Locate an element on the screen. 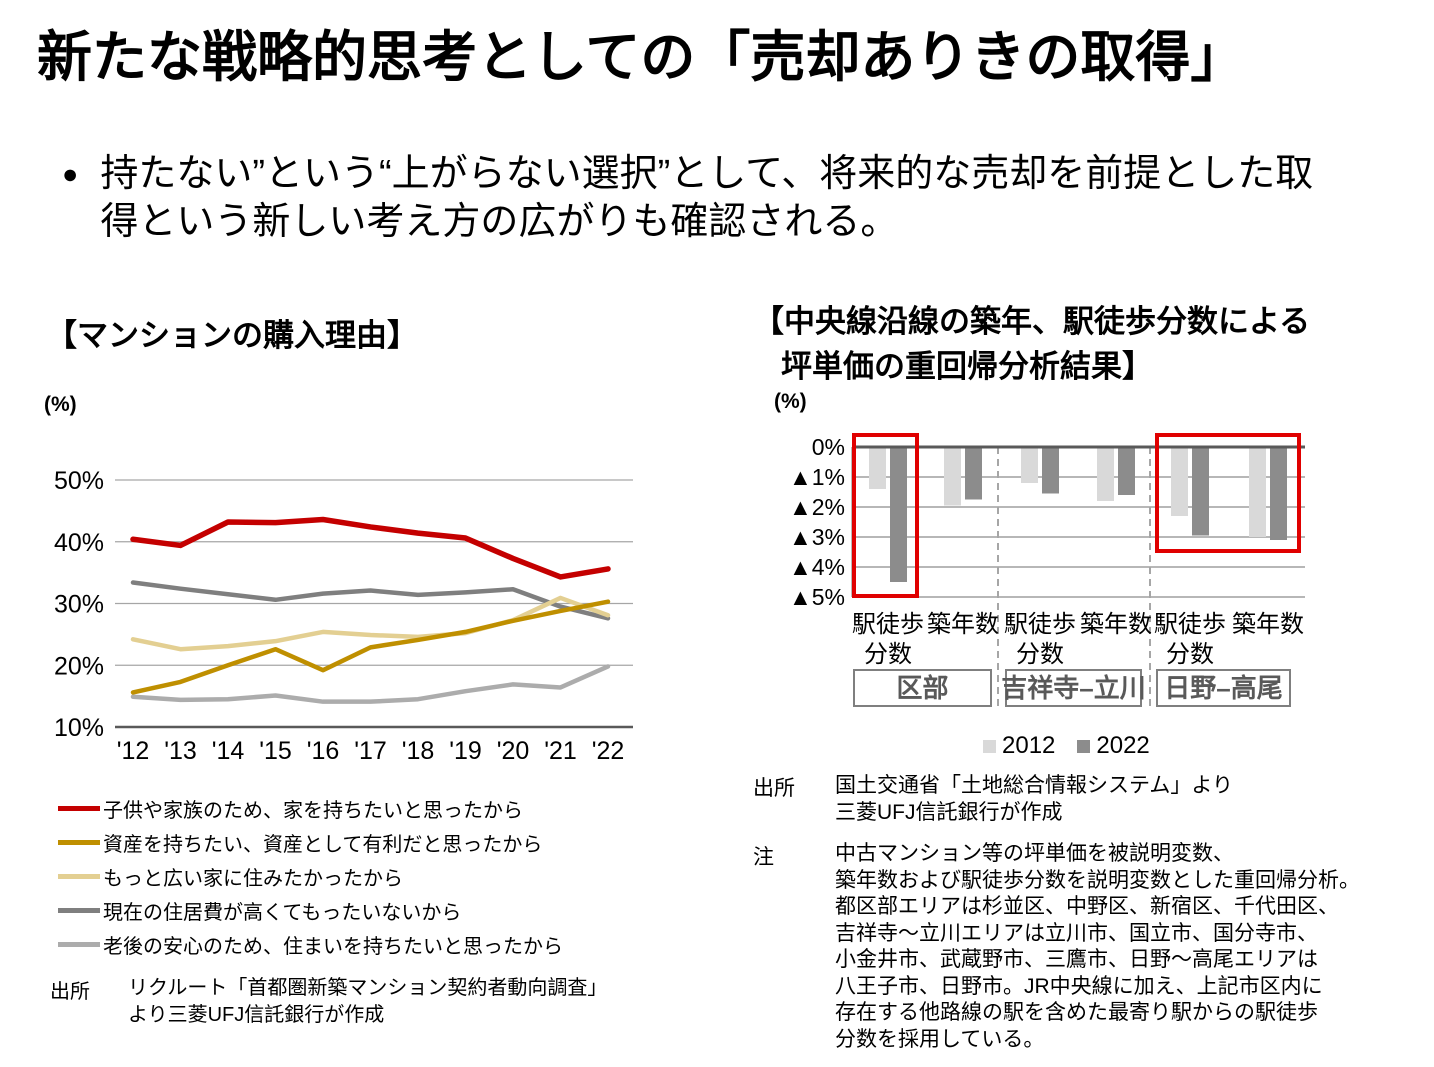  svg-text: '20 is located at coordinates (513, 751).